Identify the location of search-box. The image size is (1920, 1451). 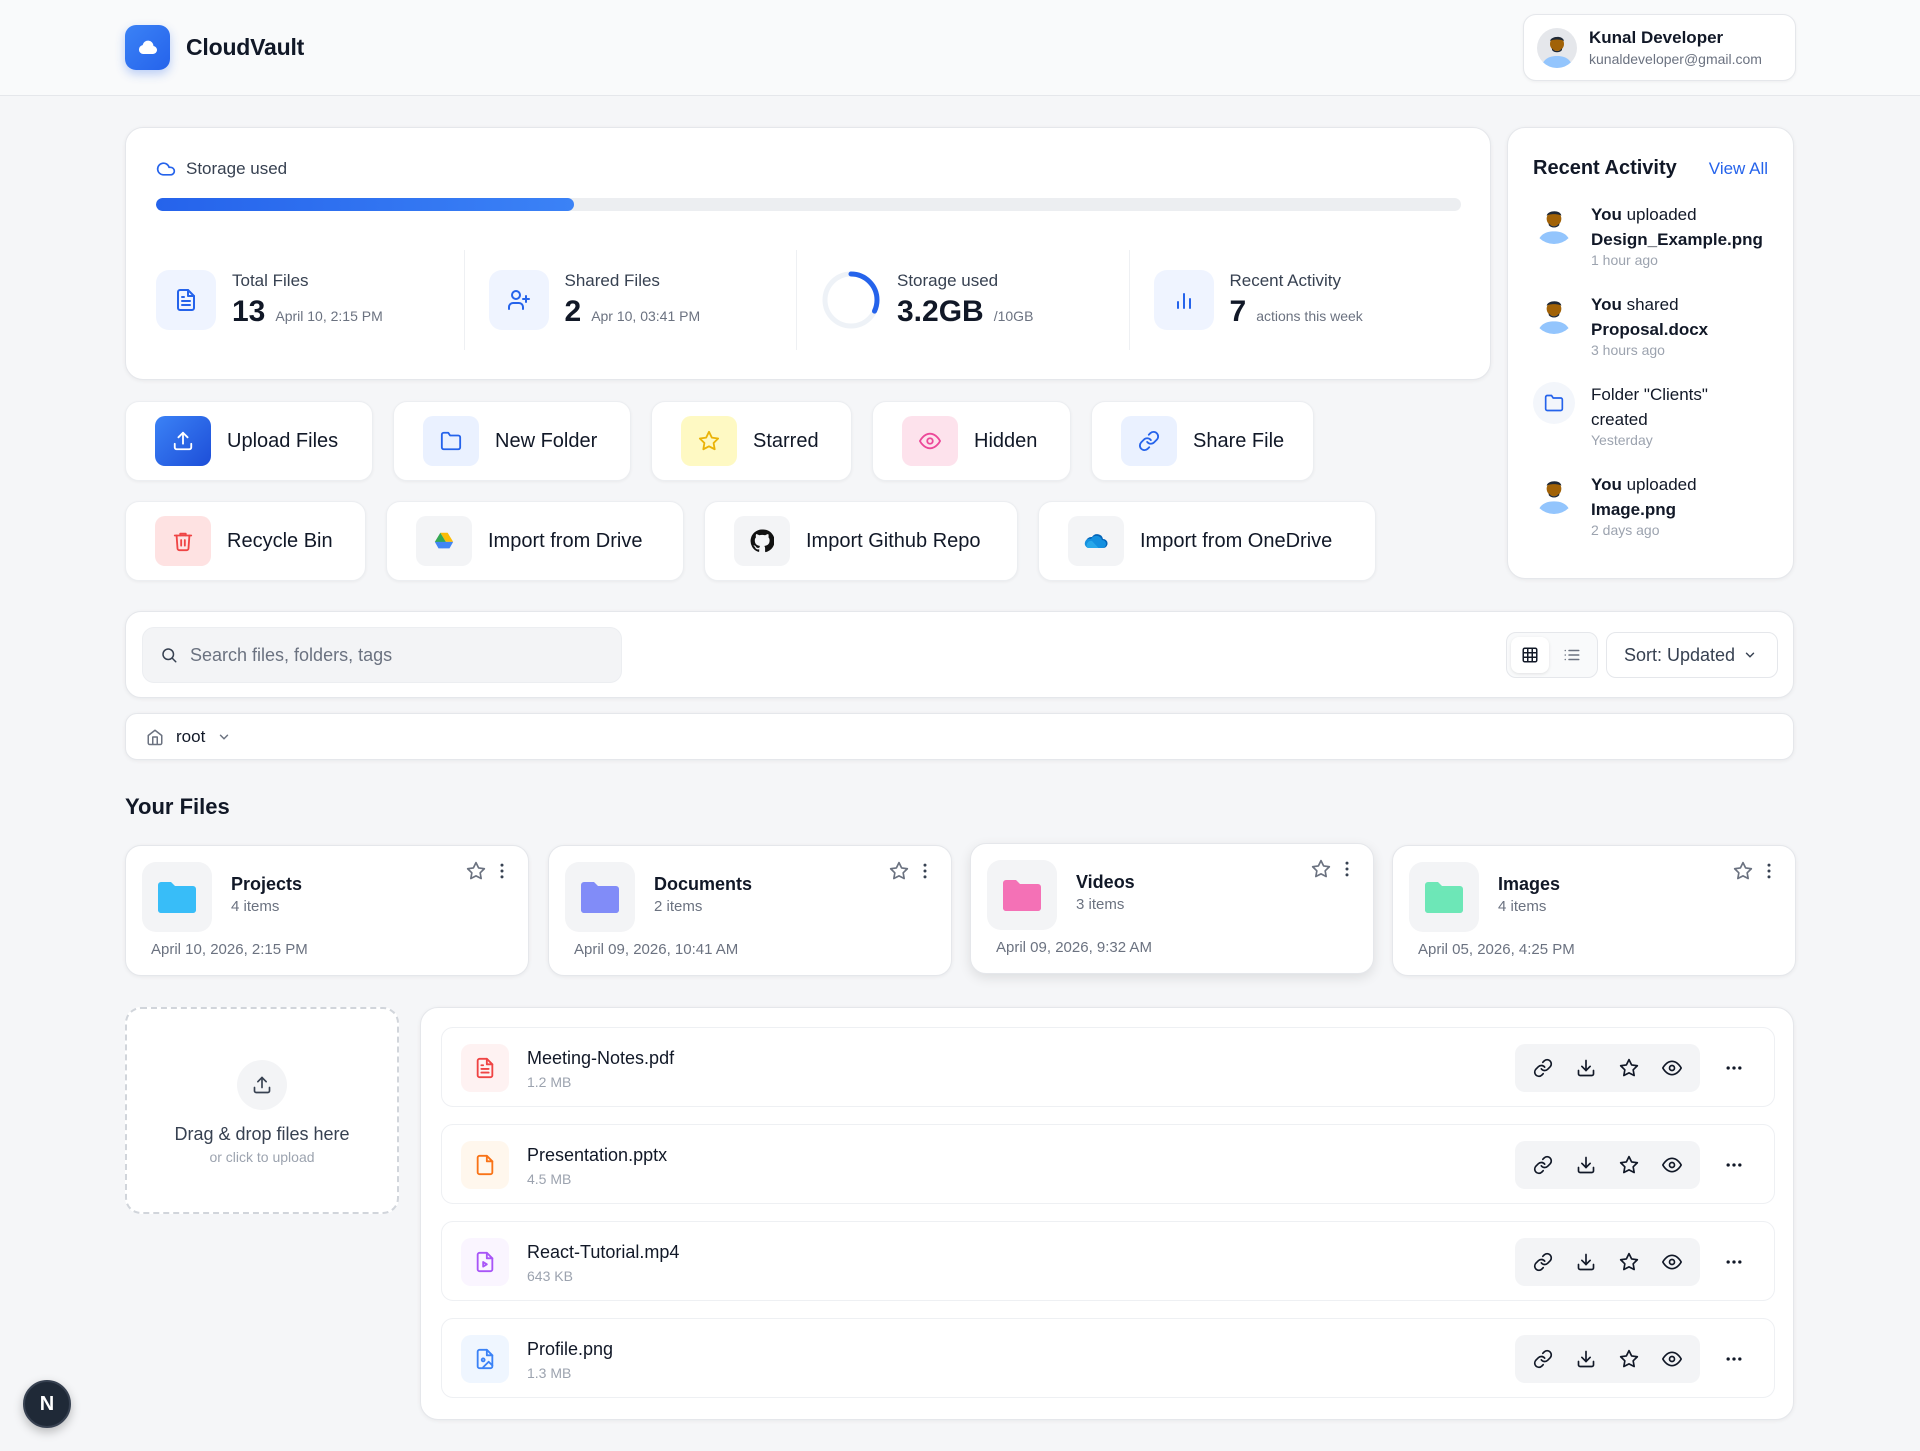
(382, 655).